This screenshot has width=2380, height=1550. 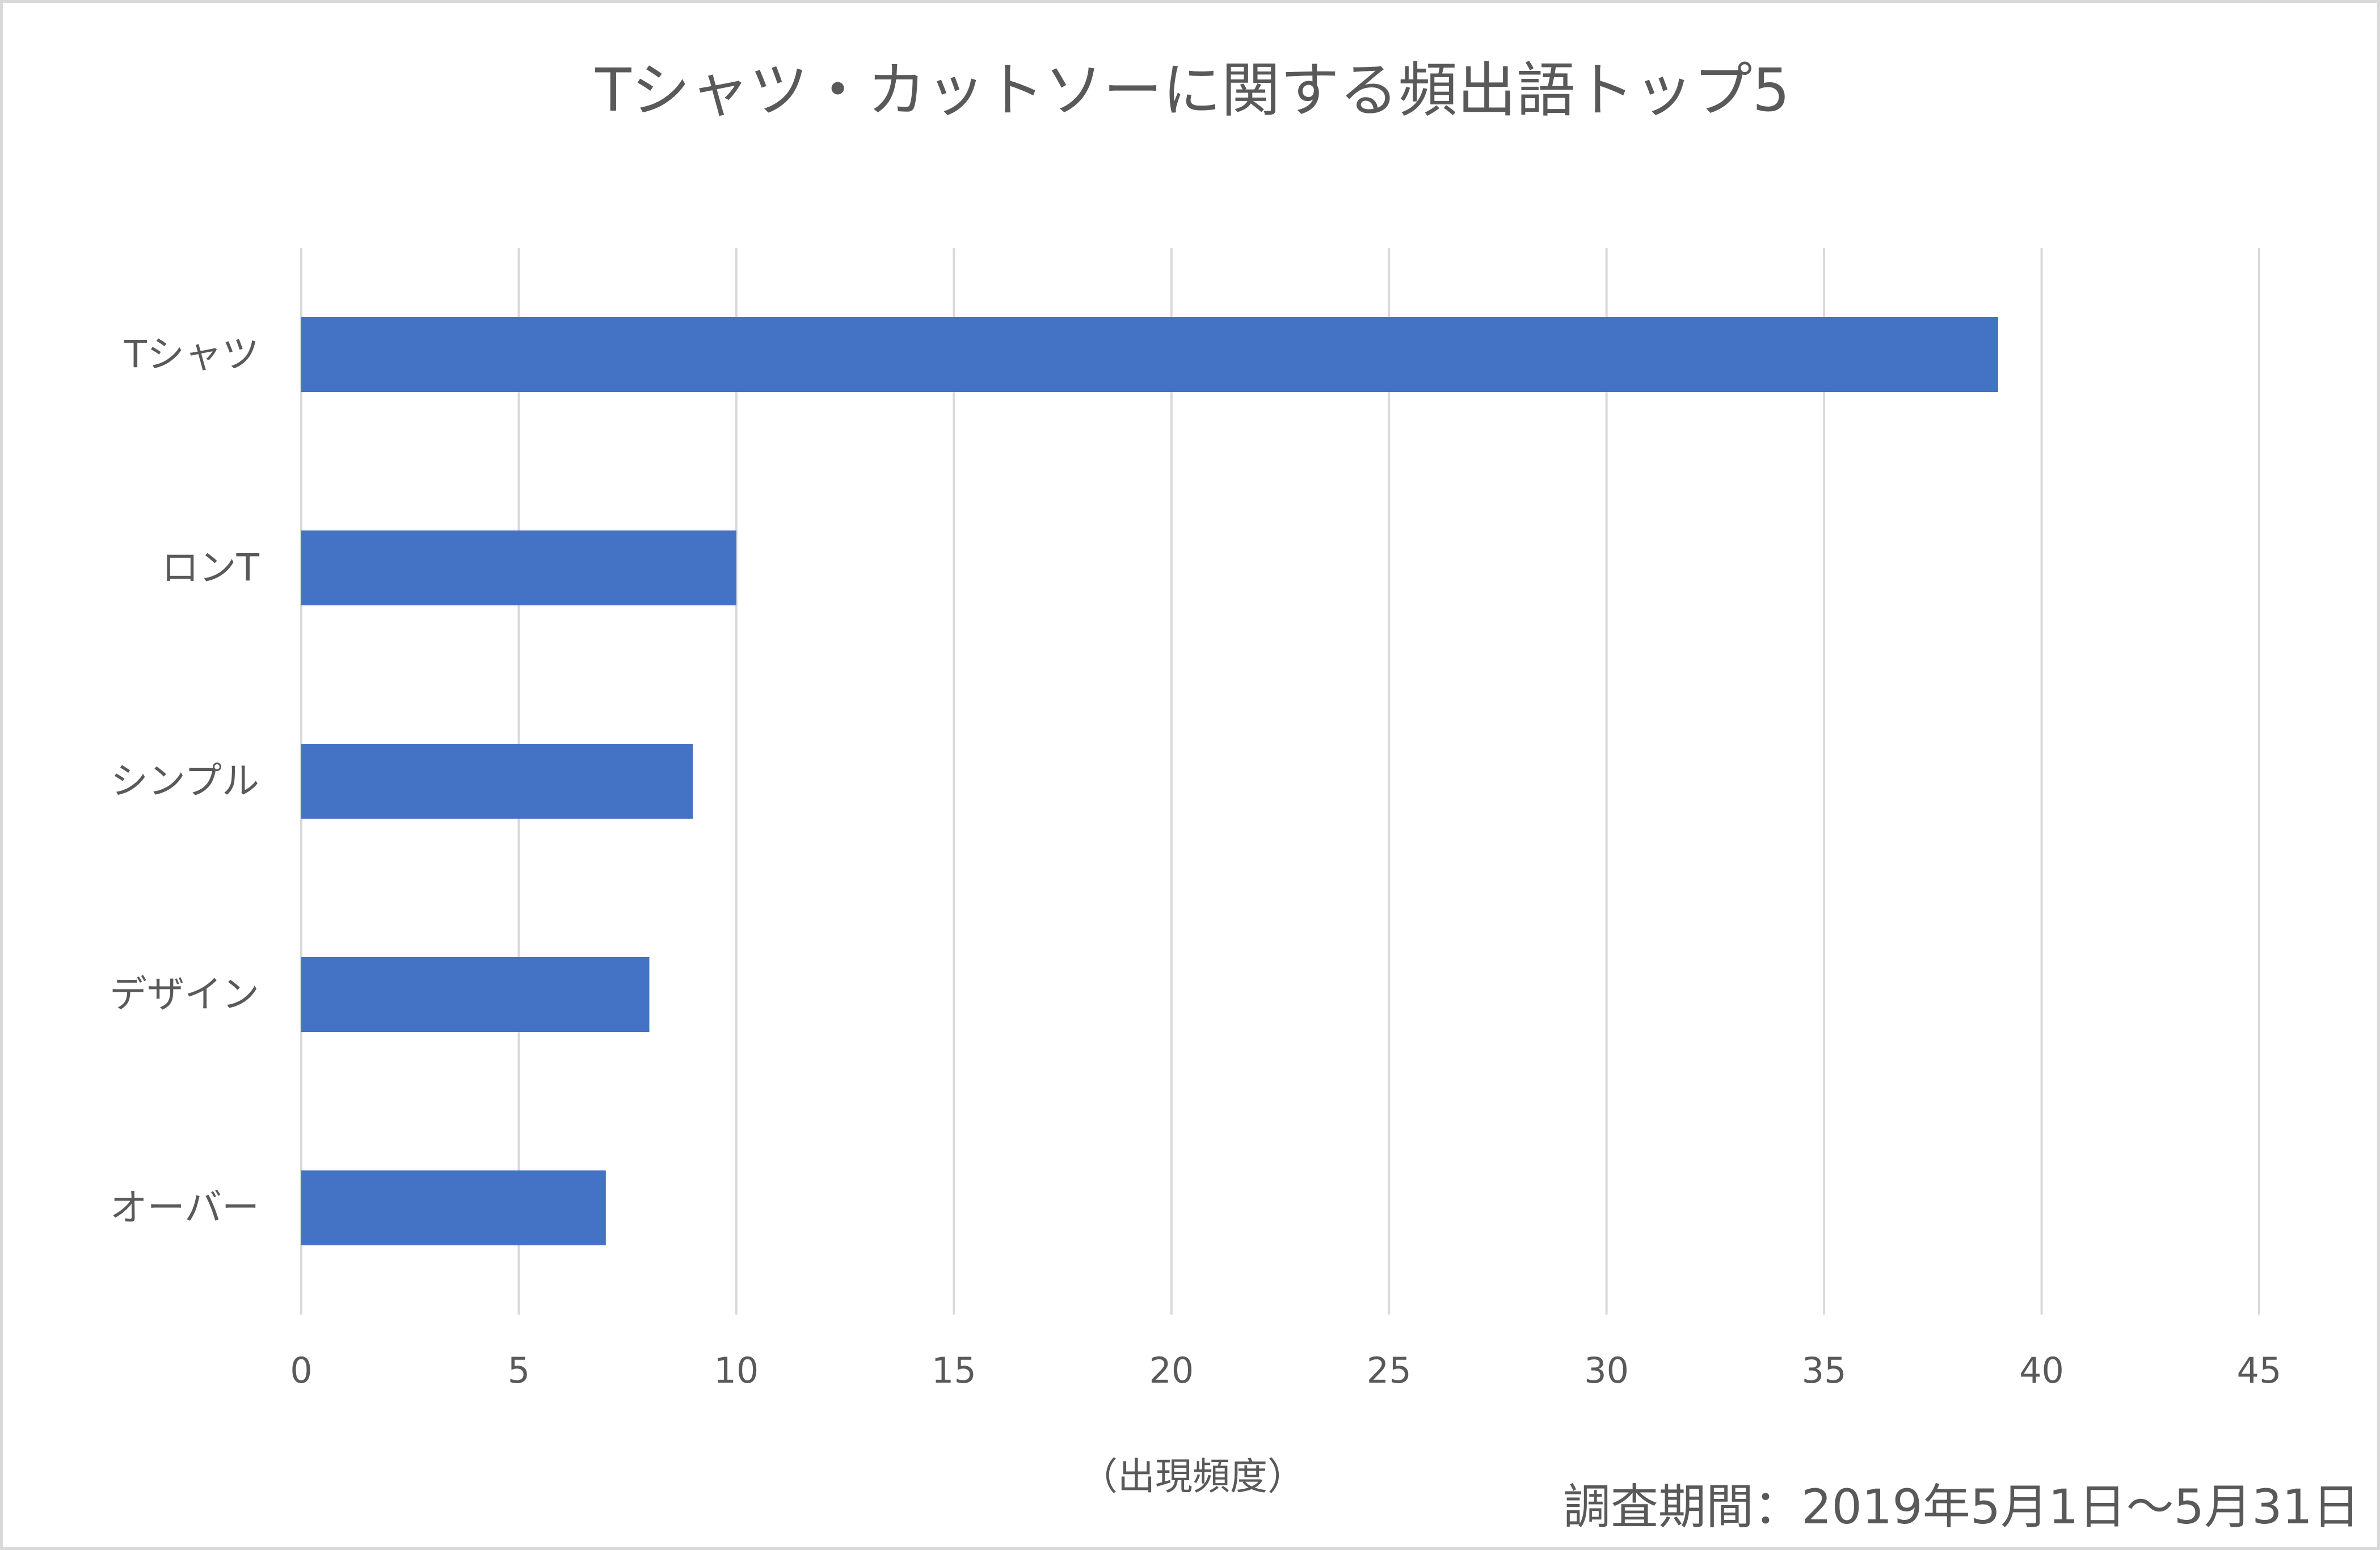 I want to click on category-label: シンプル, so click(x=185, y=781).